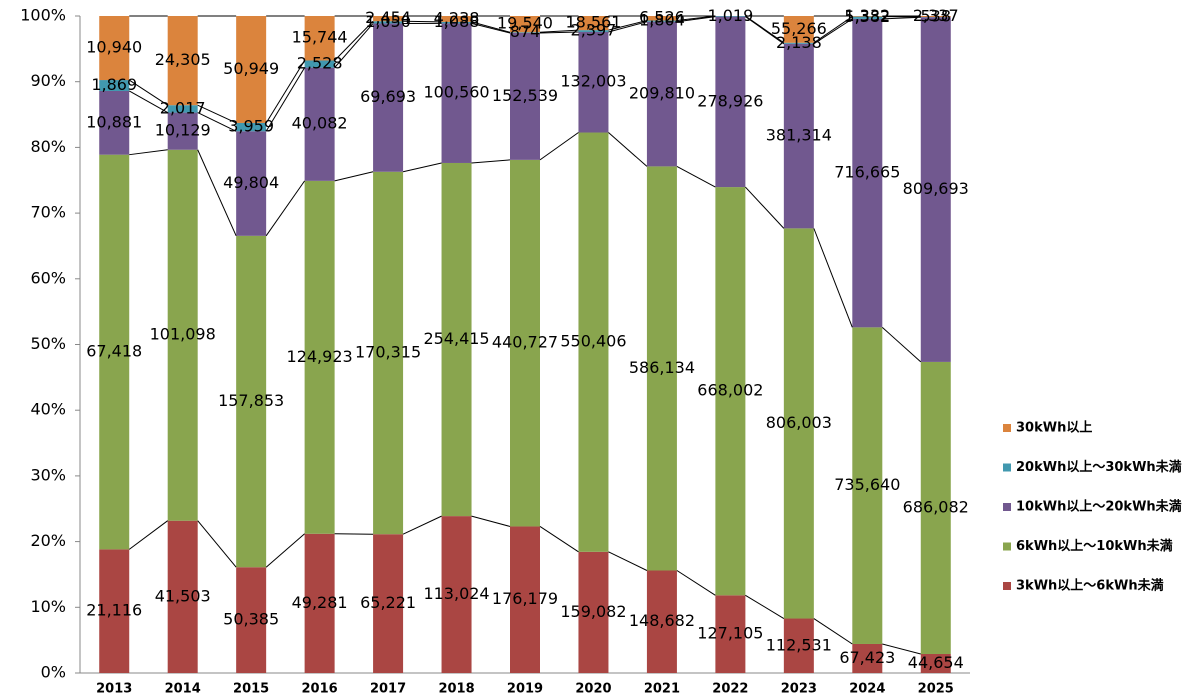 This screenshot has width=1204, height=699. I want to click on x-tick-label: 2014, so click(183, 689).